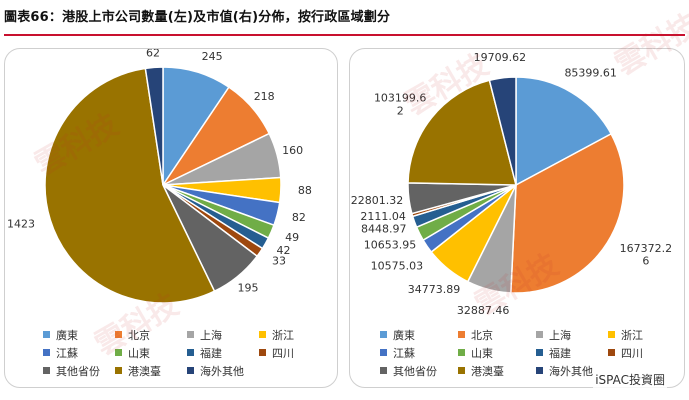  What do you see at coordinates (630, 379) in the screenshot?
I see `watermark-footer: iSPAC投資圈` at bounding box center [630, 379].